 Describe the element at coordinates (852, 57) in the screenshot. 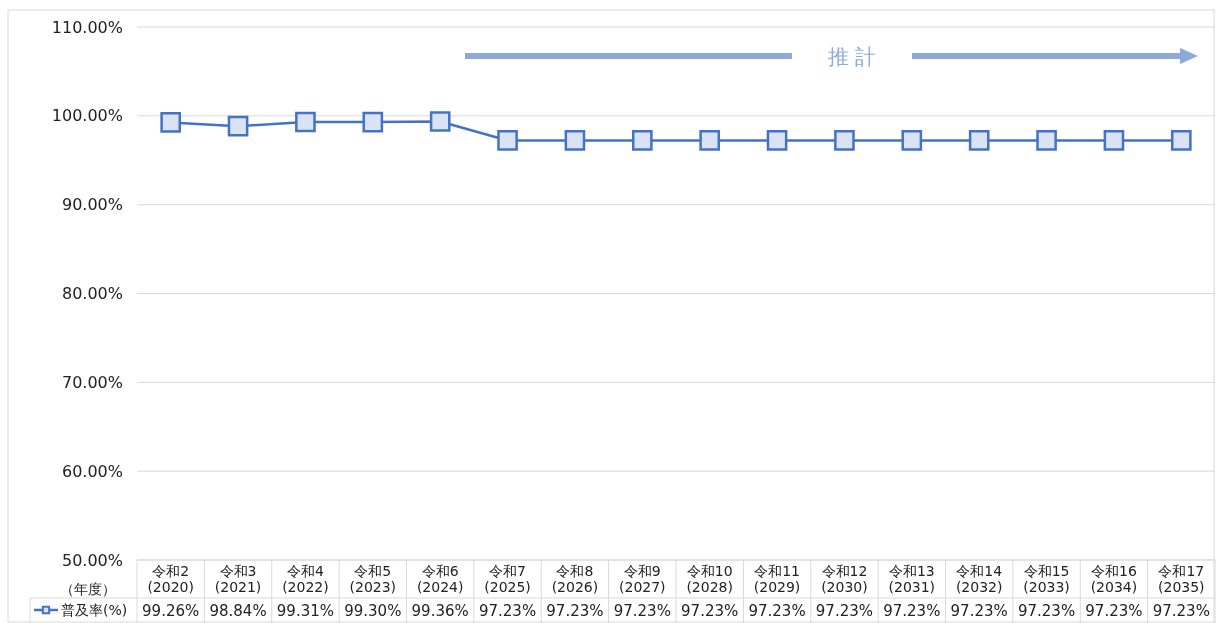

I see `annotation: 推 計` at that location.